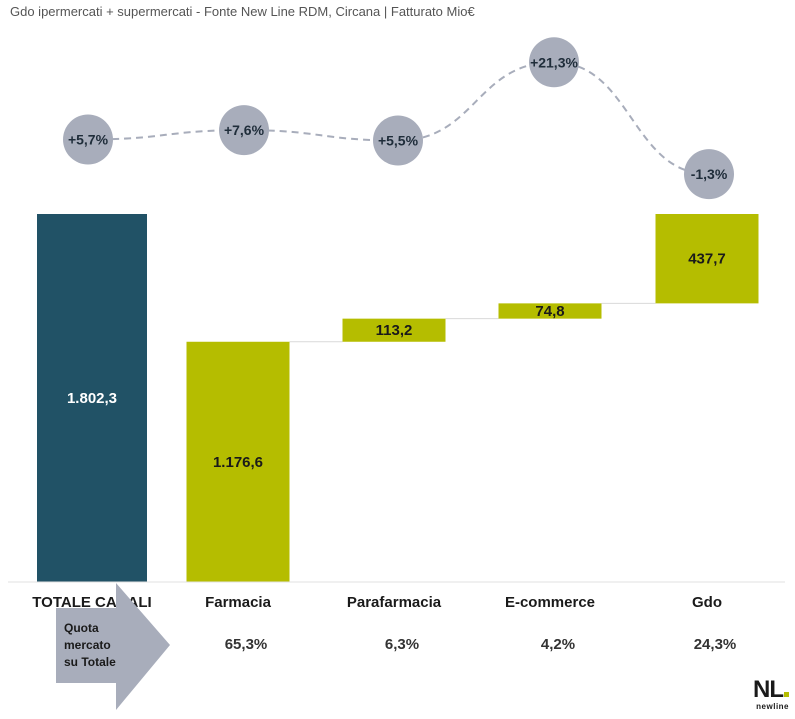  Describe the element at coordinates (707, 602) in the screenshot. I see `category-label: Gdo` at that location.